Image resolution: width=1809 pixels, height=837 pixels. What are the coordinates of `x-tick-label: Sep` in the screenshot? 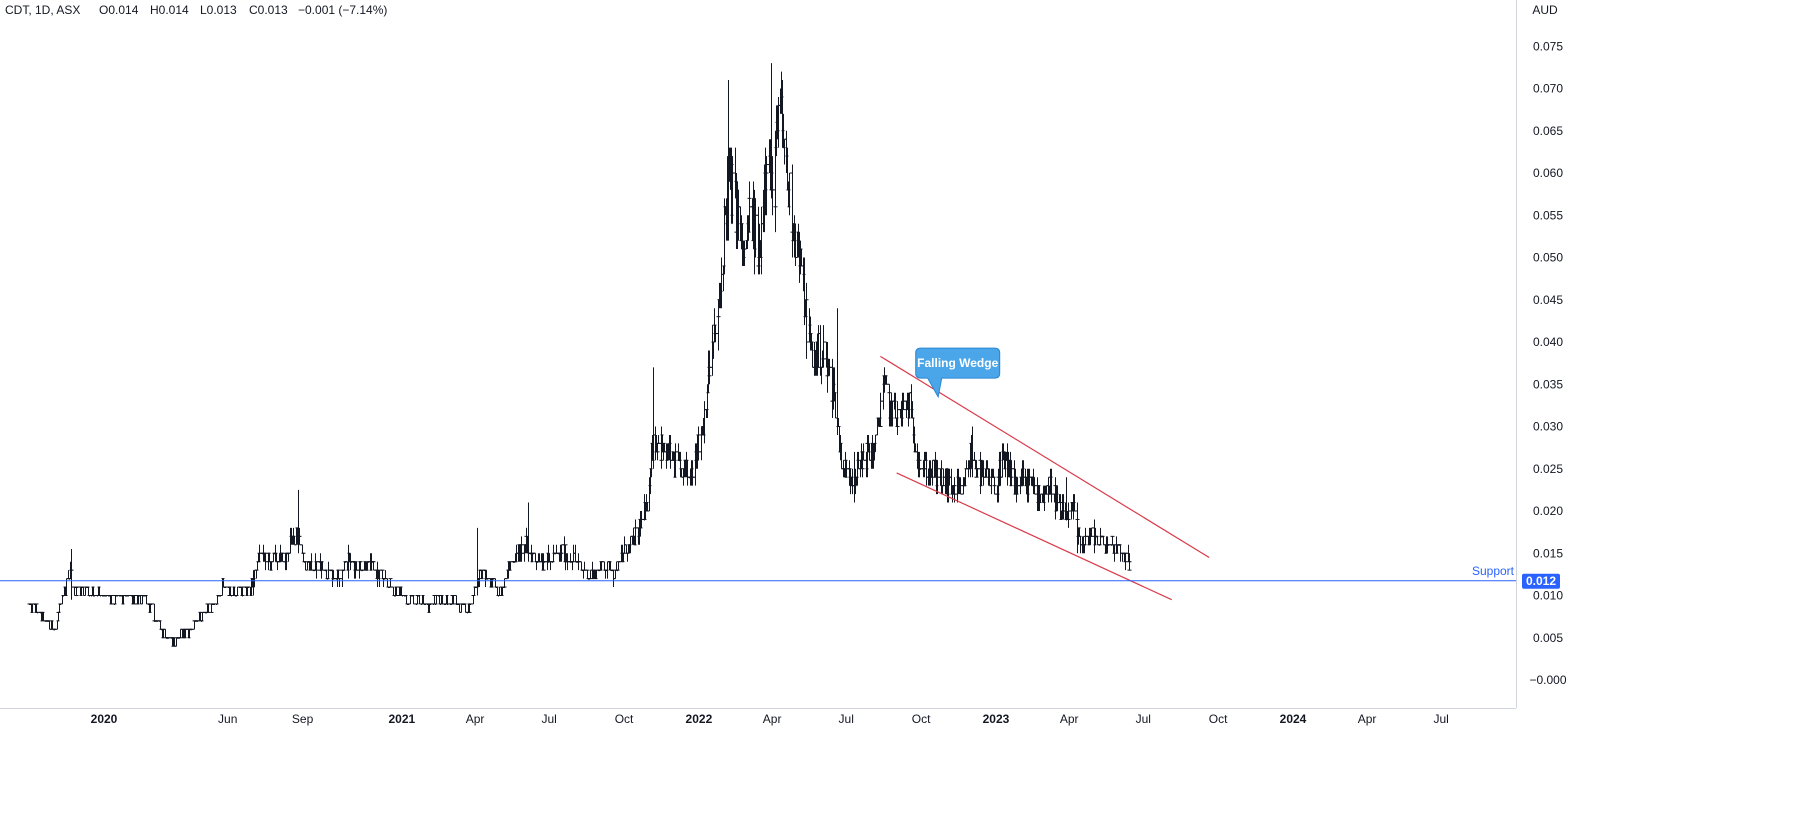 It's located at (303, 719).